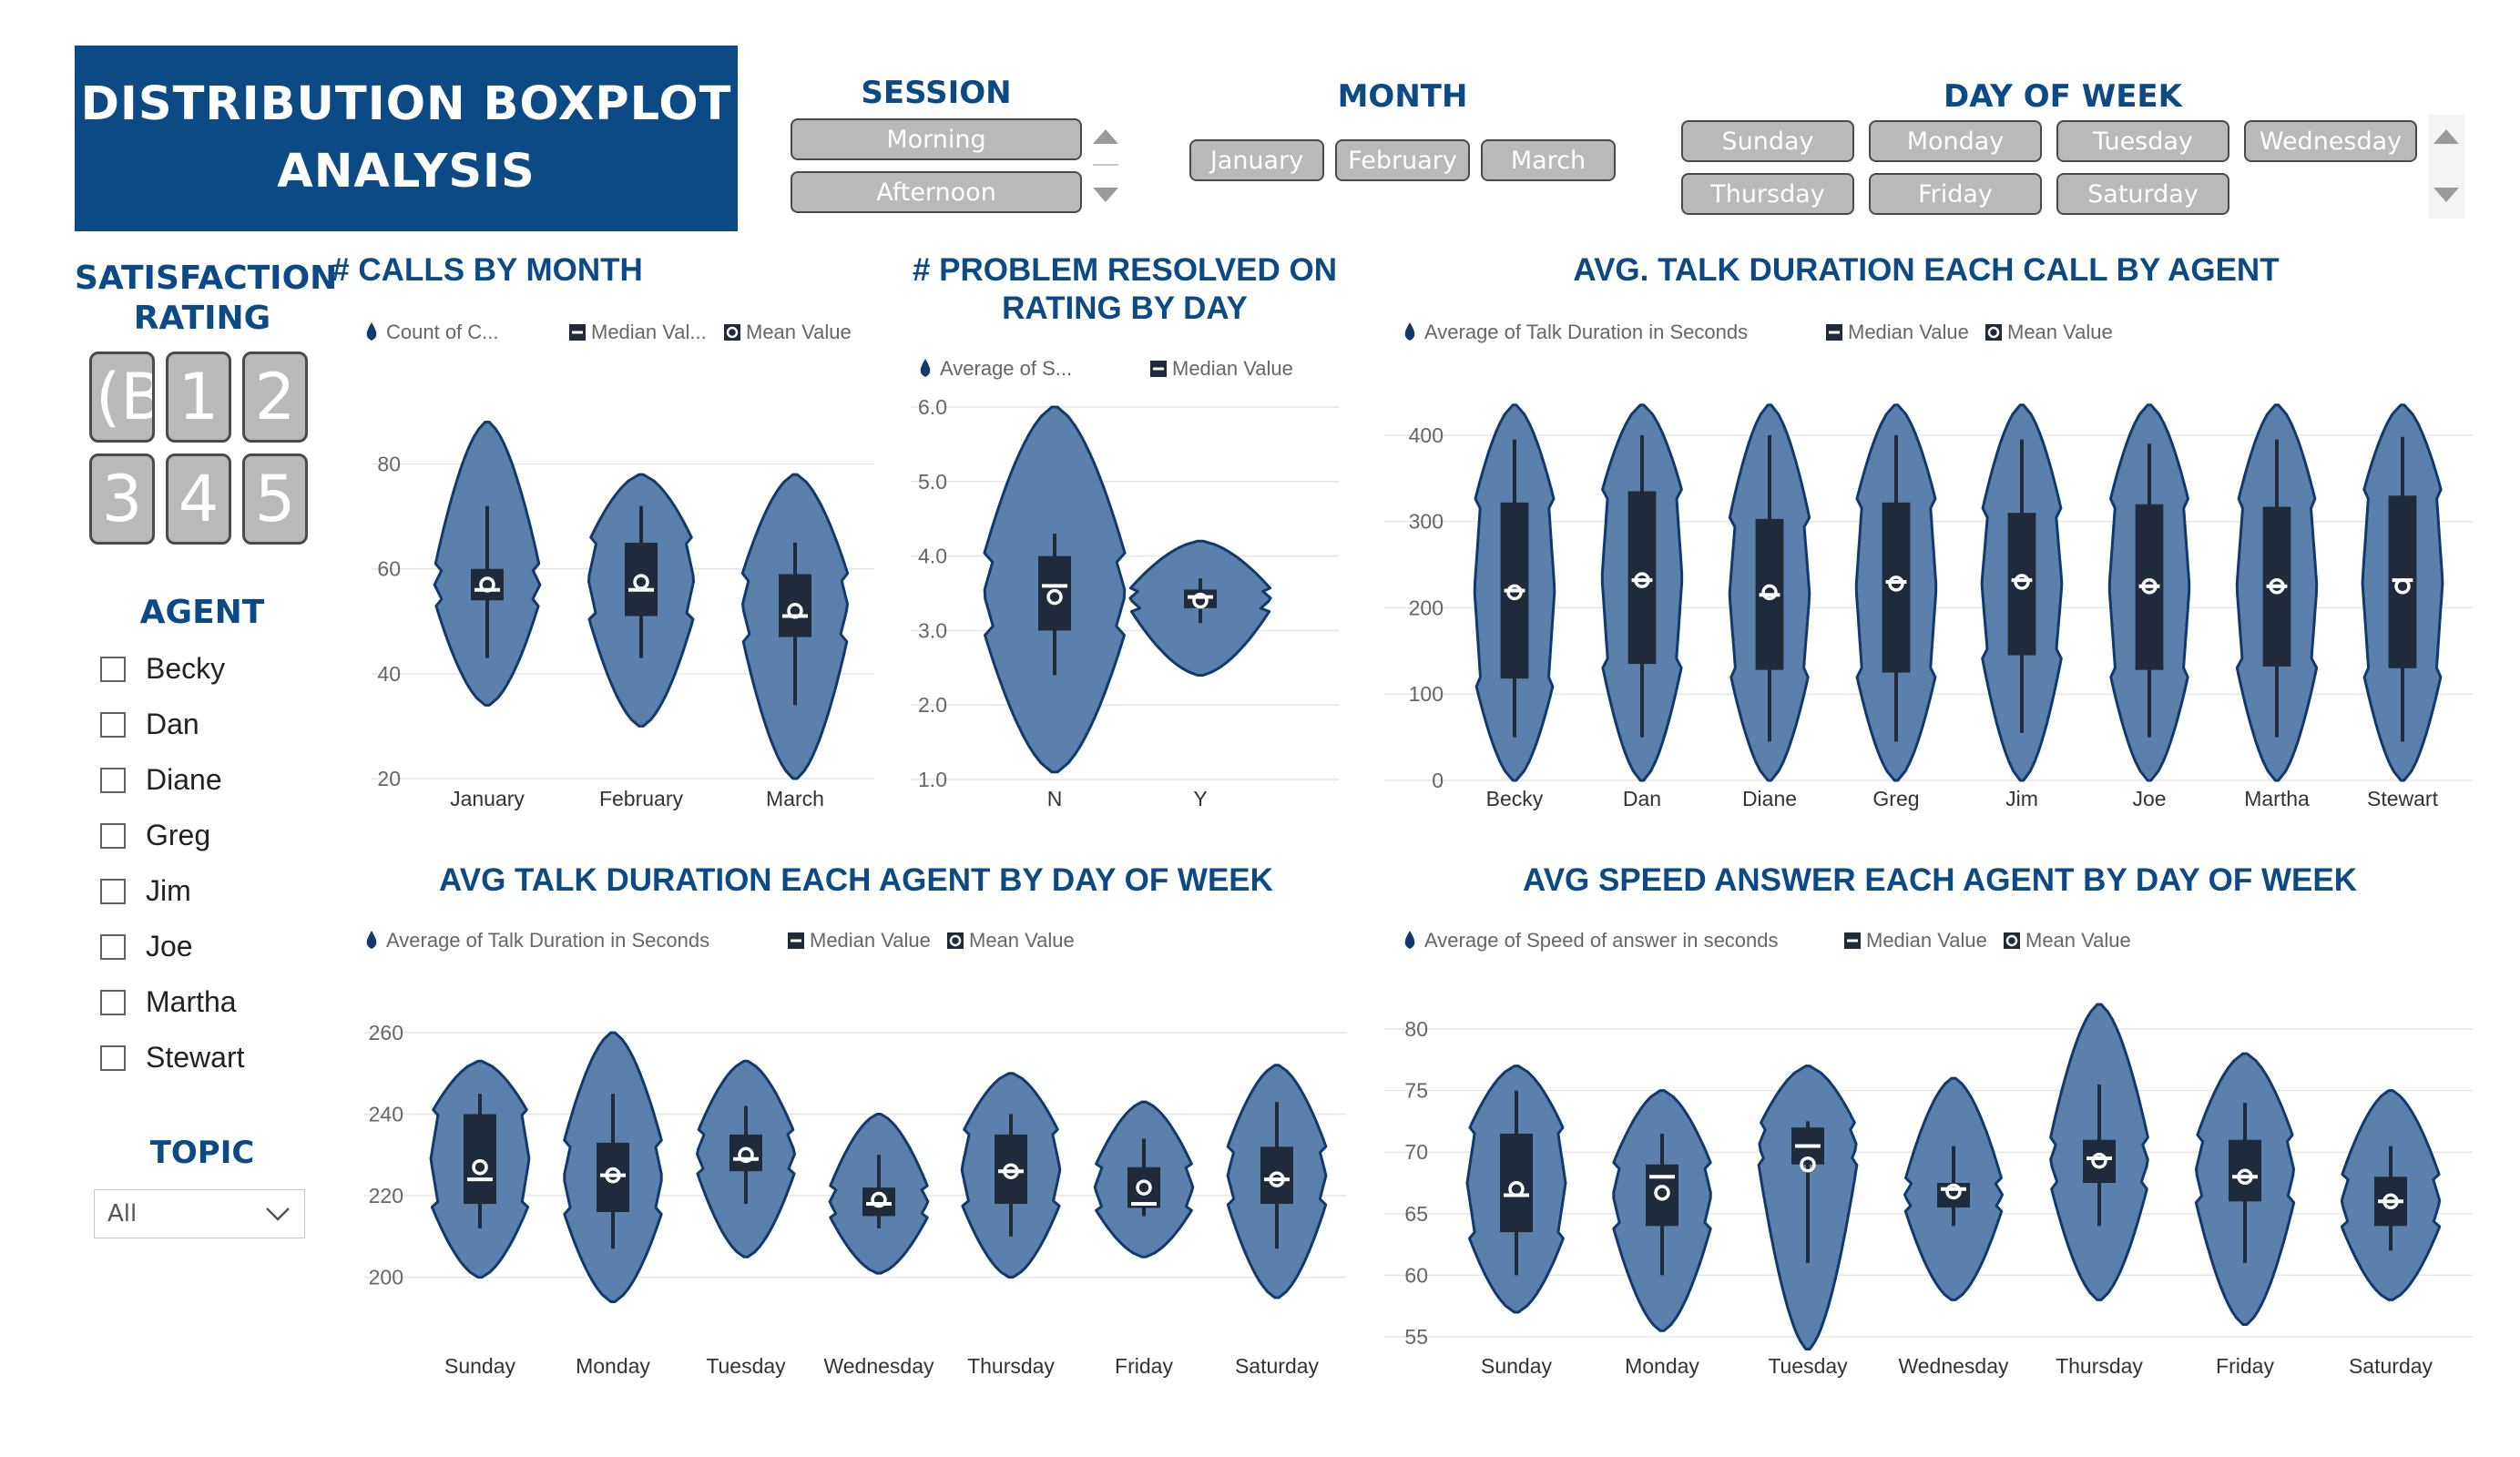  I want to click on x-category-label: Monday, so click(1662, 1366).